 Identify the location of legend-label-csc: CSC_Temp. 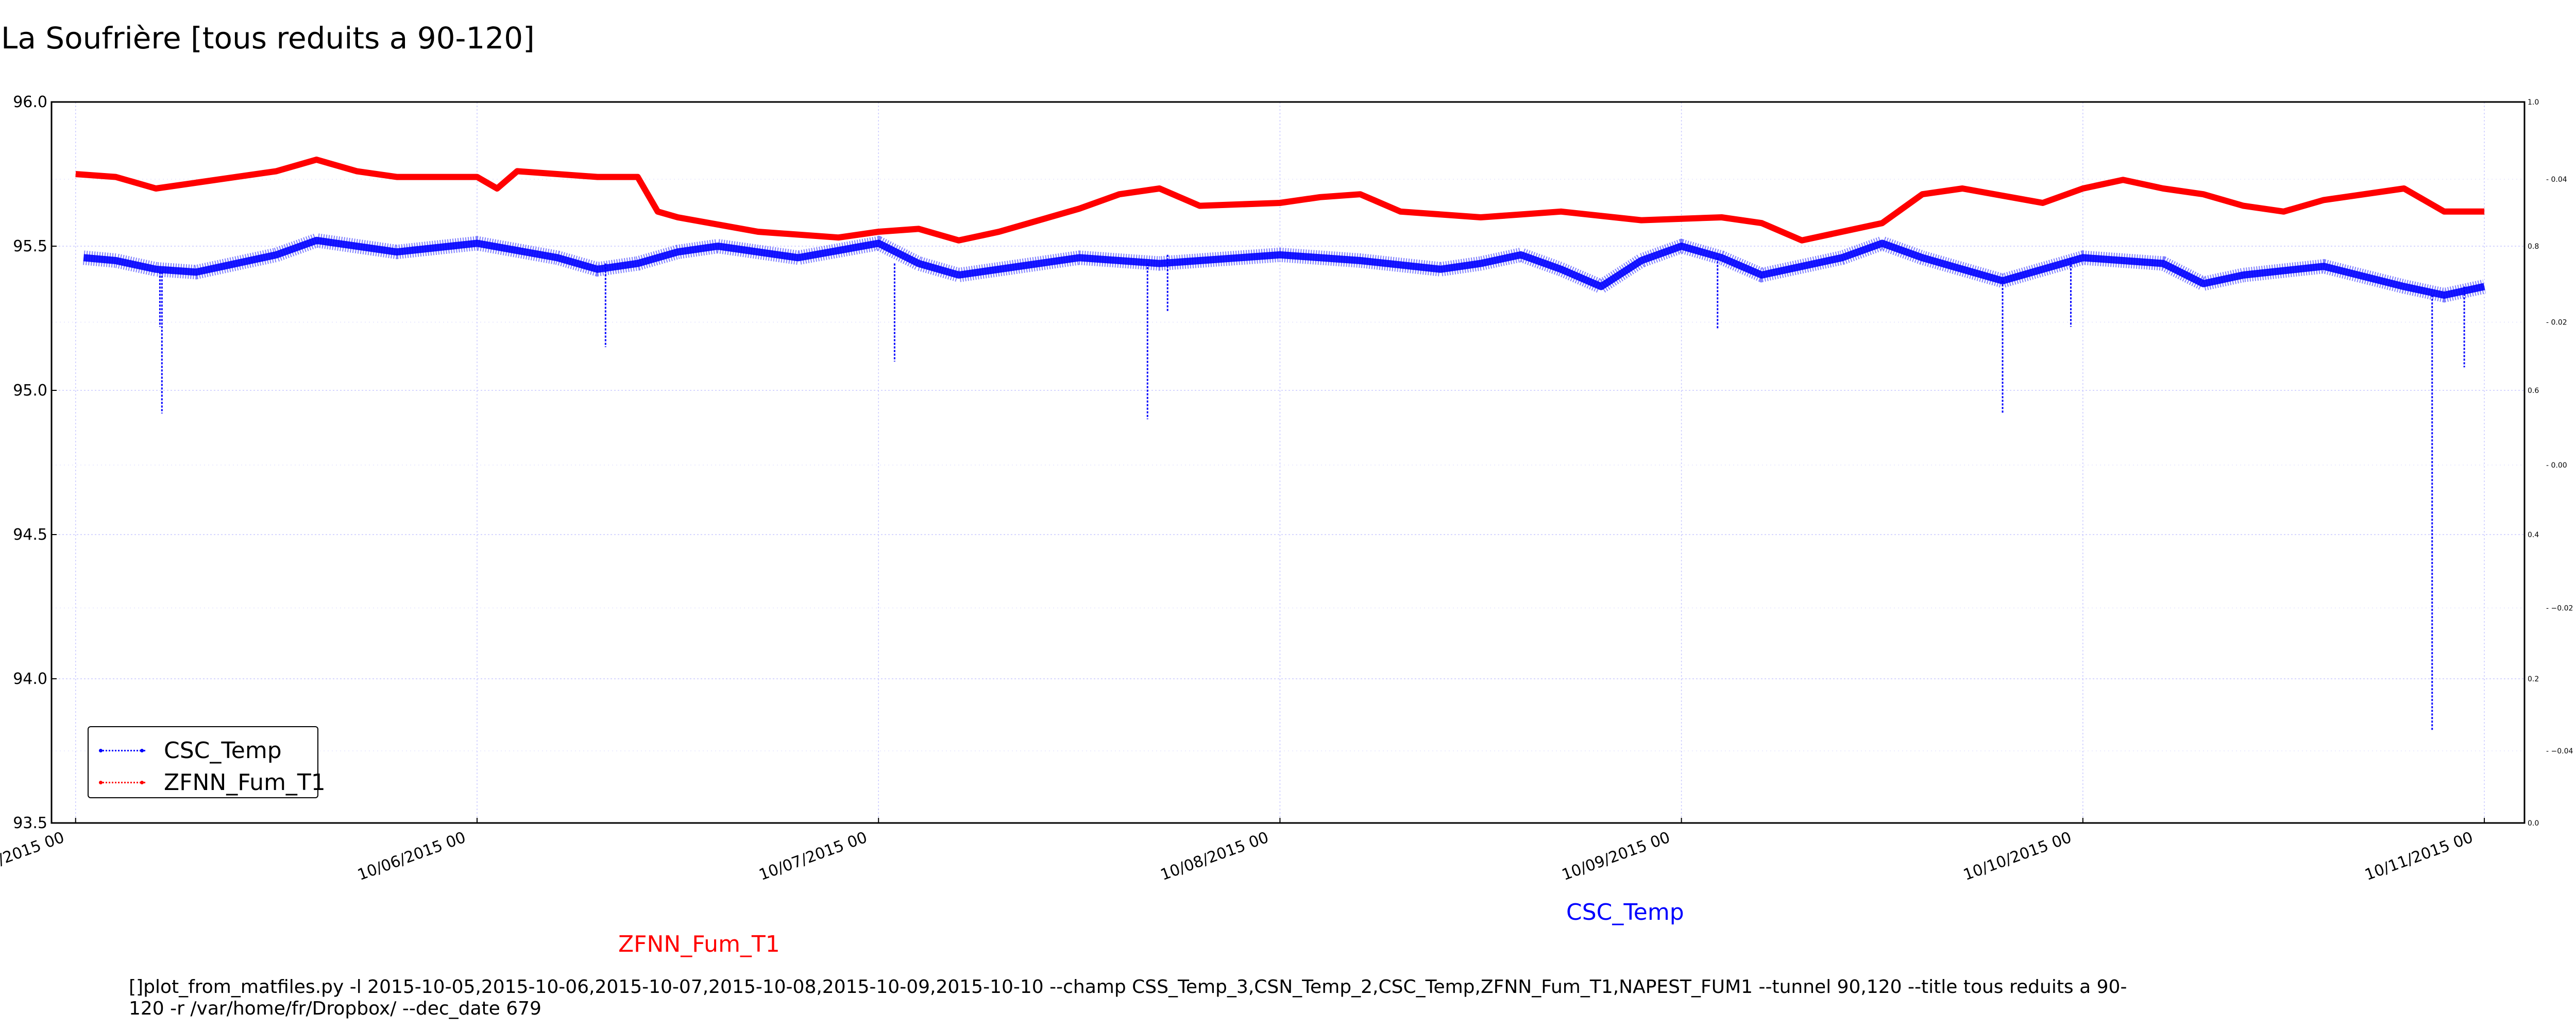
(223, 751).